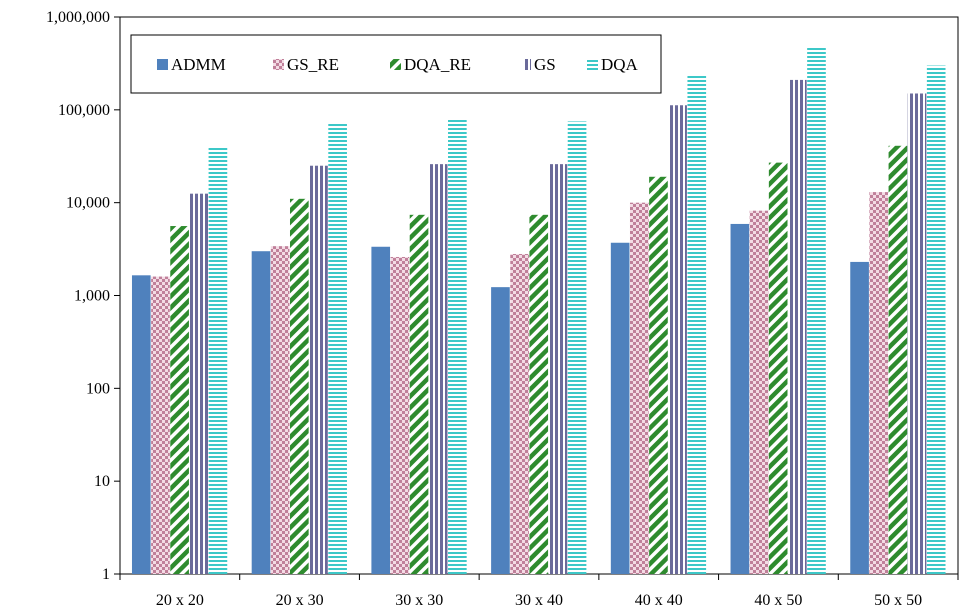 The height and width of the screenshot is (616, 966). What do you see at coordinates (278, 64) in the screenshot?
I see `legend-swatch-gs-re` at bounding box center [278, 64].